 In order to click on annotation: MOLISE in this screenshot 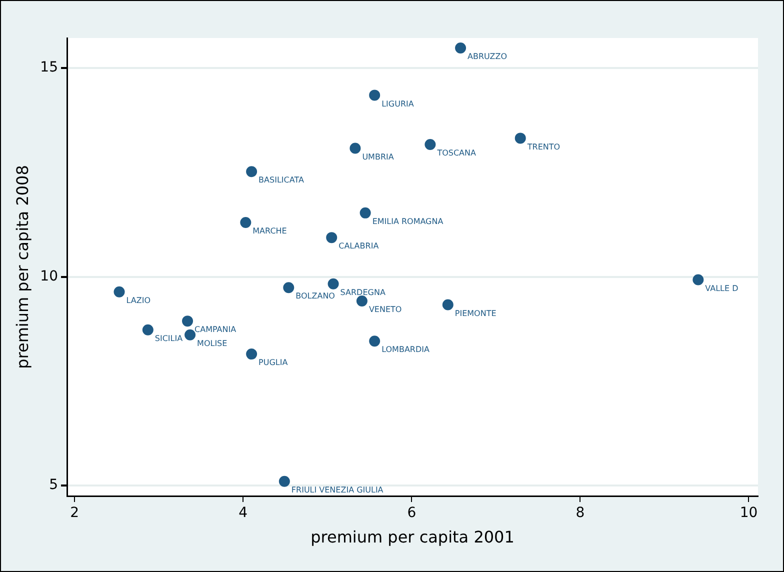, I will do `click(212, 343)`.